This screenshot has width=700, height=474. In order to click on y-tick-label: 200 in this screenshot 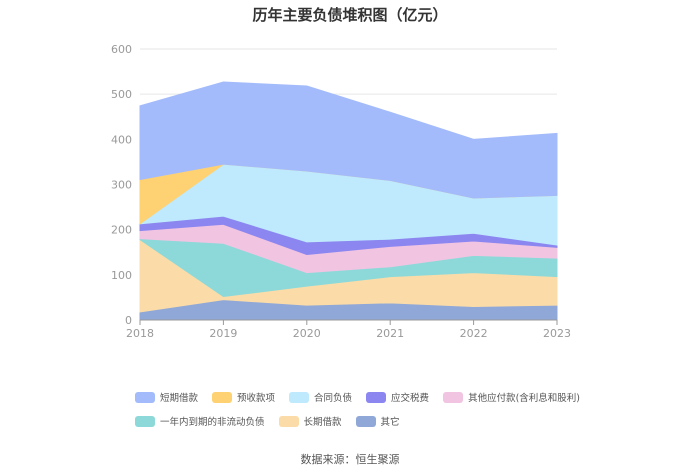, I will do `click(121, 230)`.